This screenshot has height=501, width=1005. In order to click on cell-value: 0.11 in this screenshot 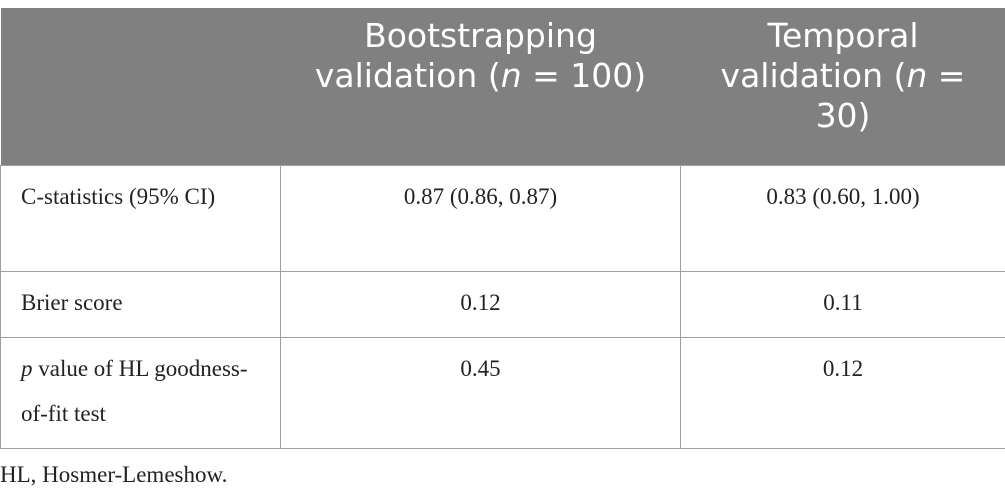, I will do `click(842, 304)`.